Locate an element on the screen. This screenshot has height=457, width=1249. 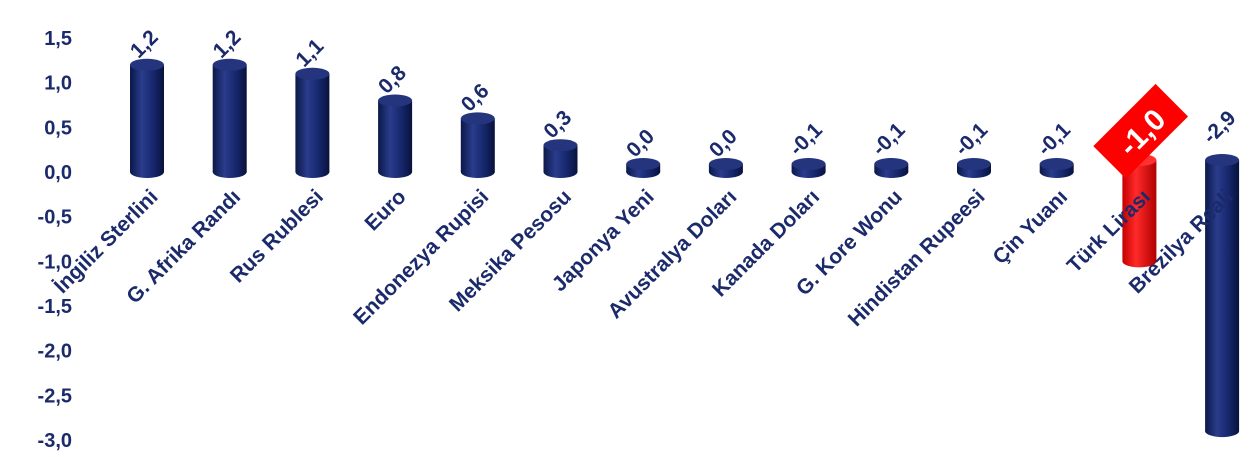
y-tick-label: 1,5 is located at coordinates (58, 39).